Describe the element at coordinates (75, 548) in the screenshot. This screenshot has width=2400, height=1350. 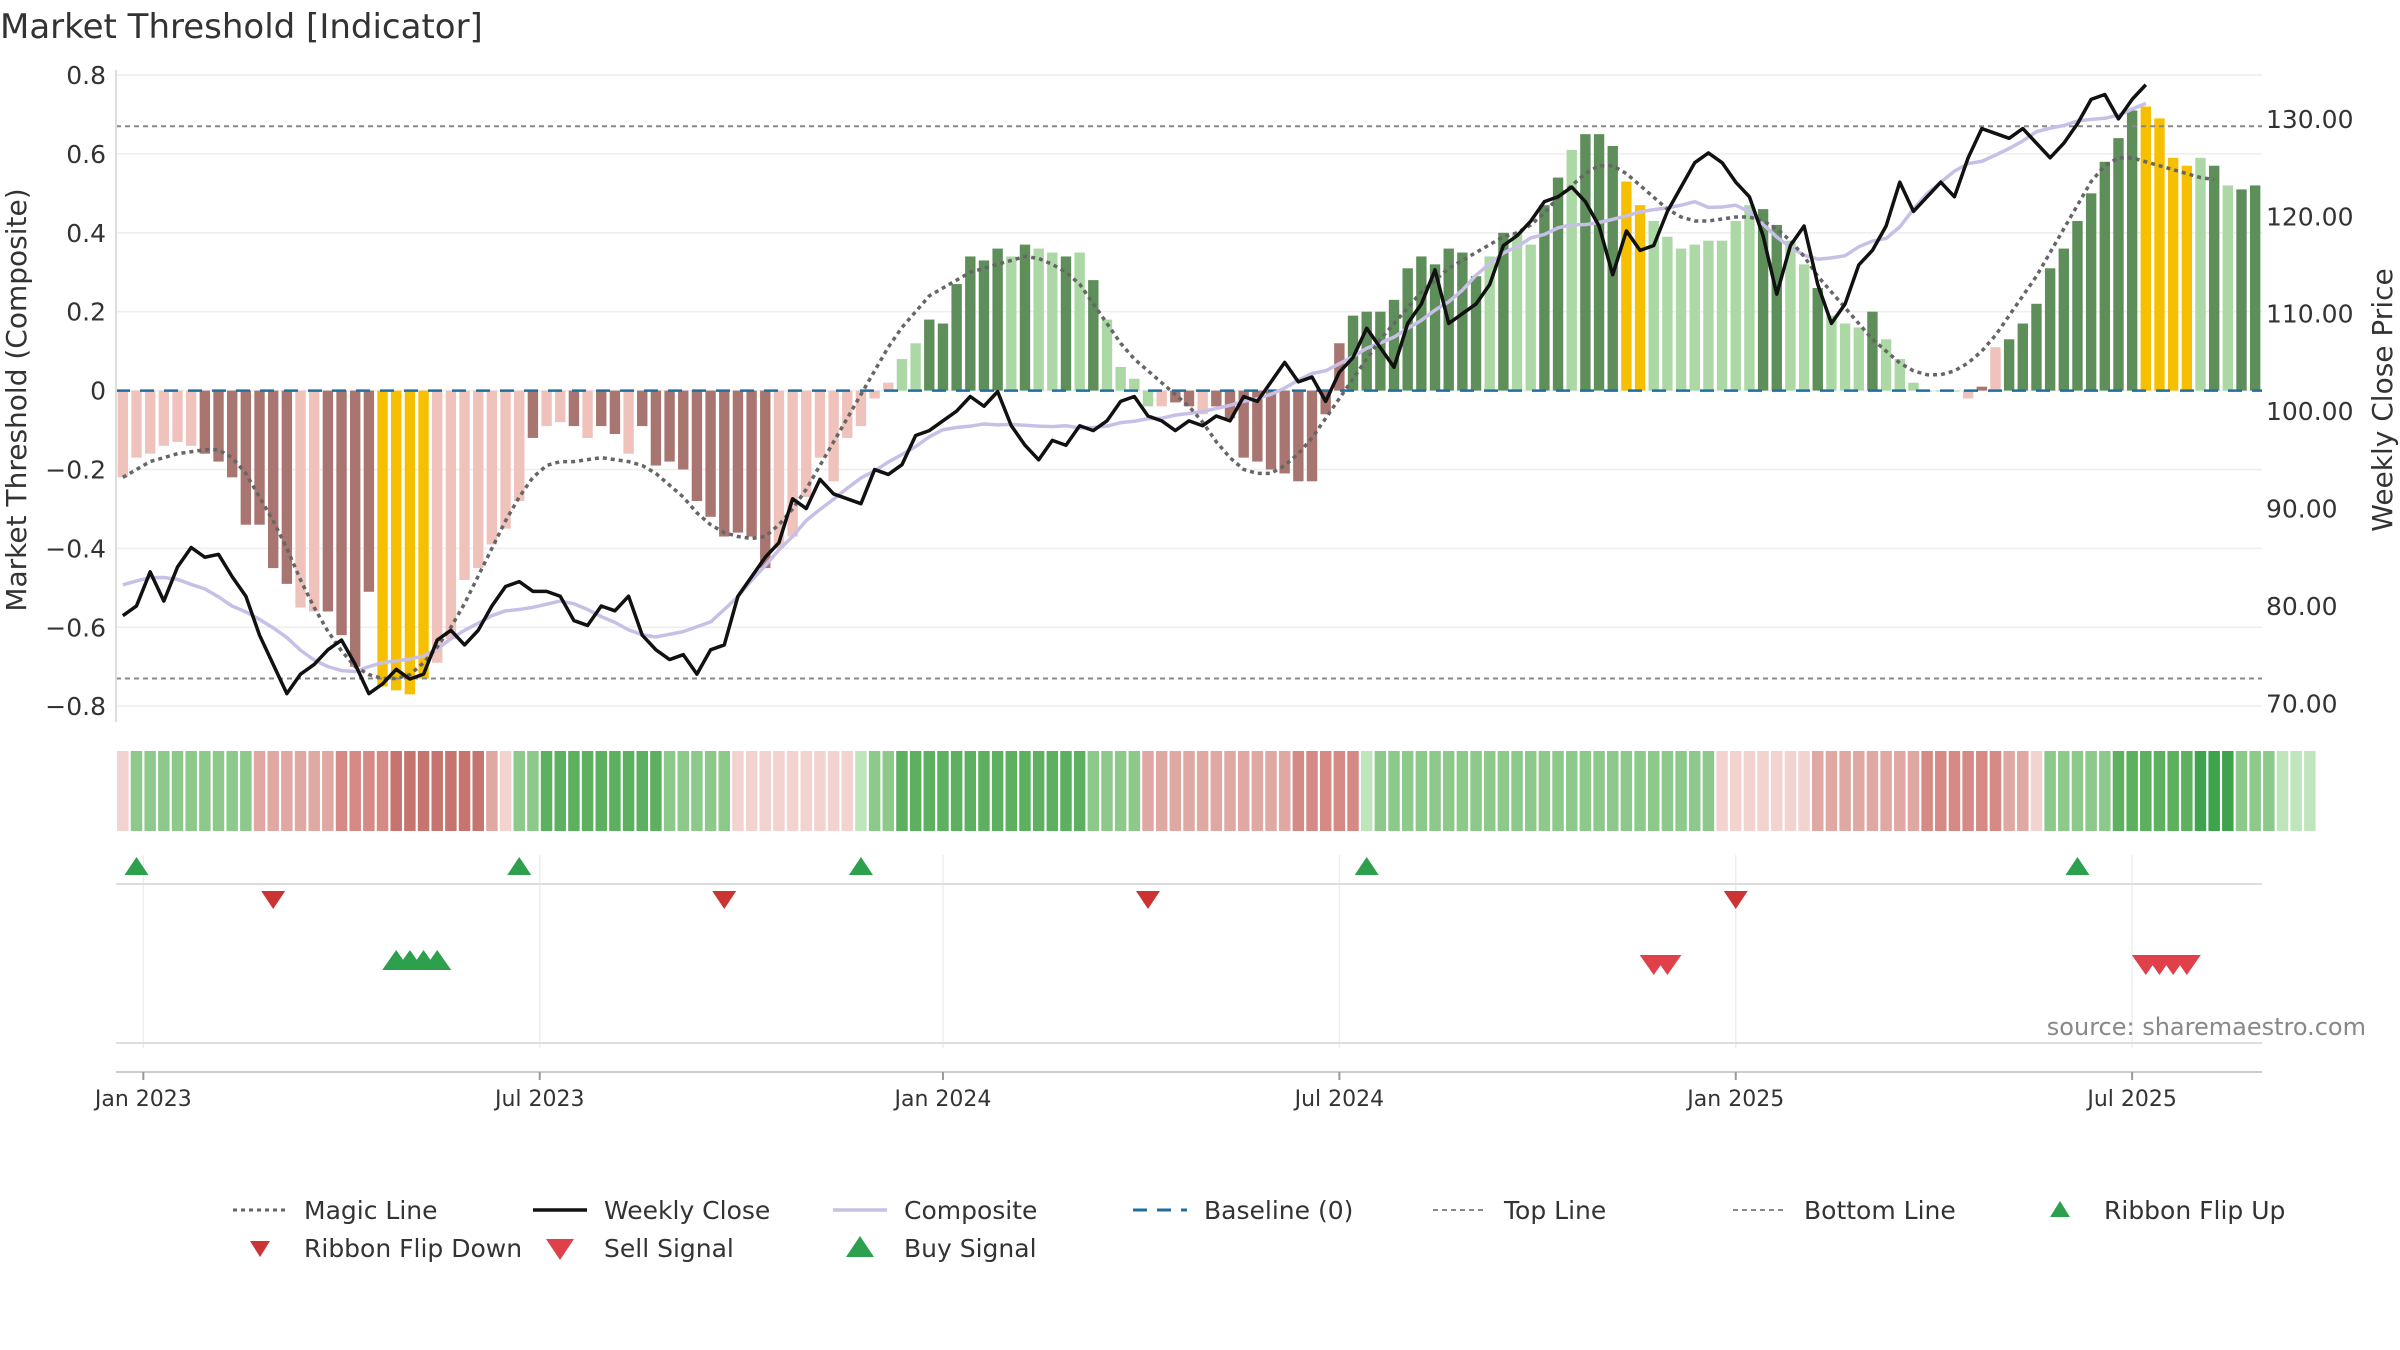
I see `left-tick-label: −0.4` at that location.